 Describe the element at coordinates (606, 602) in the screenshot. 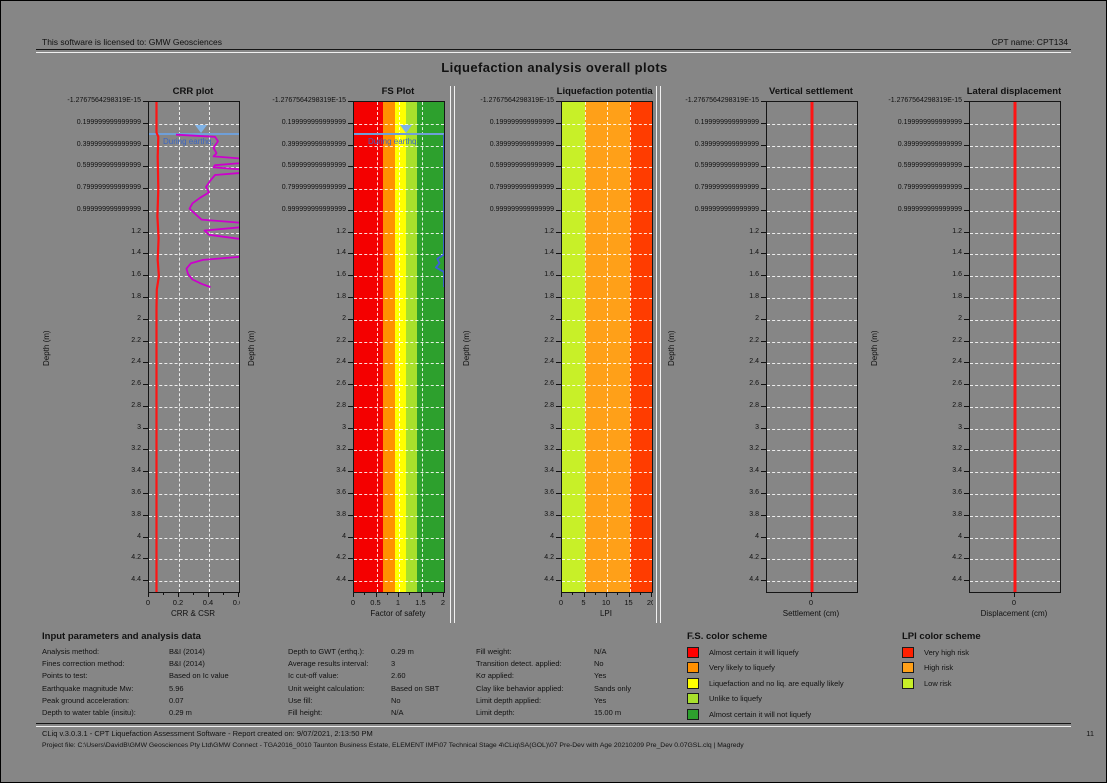

I see `x-tick-label: 10` at that location.